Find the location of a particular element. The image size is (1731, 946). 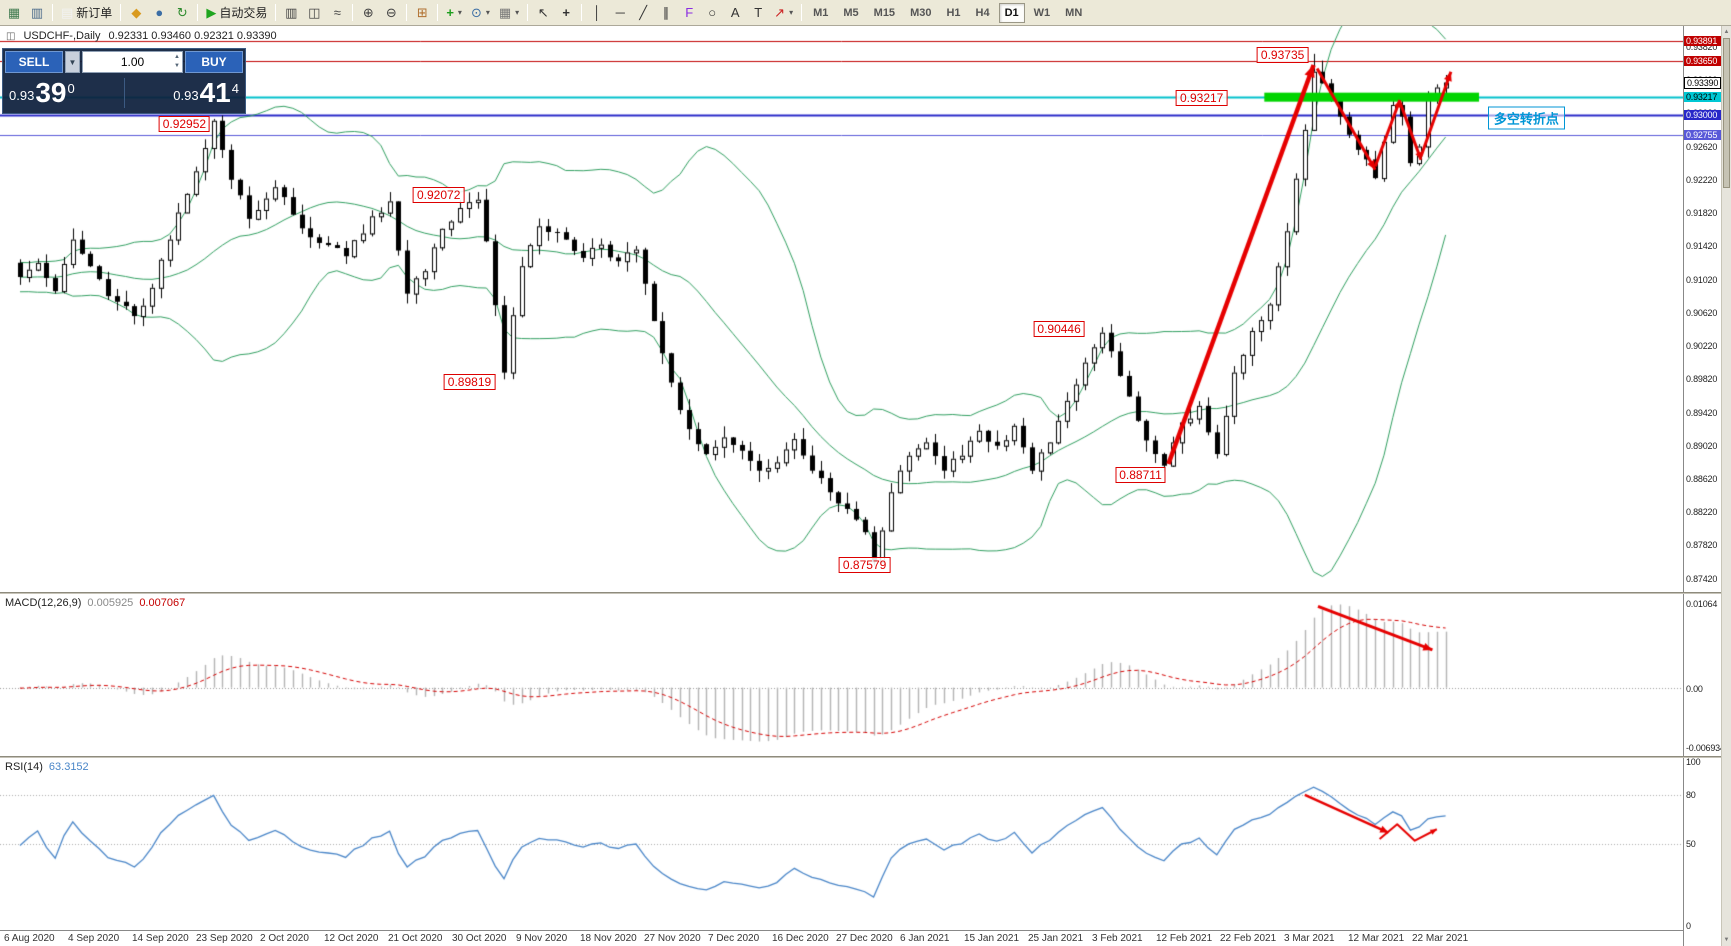

templates-menu-button: ▦ ▾ is located at coordinates (509, 12).